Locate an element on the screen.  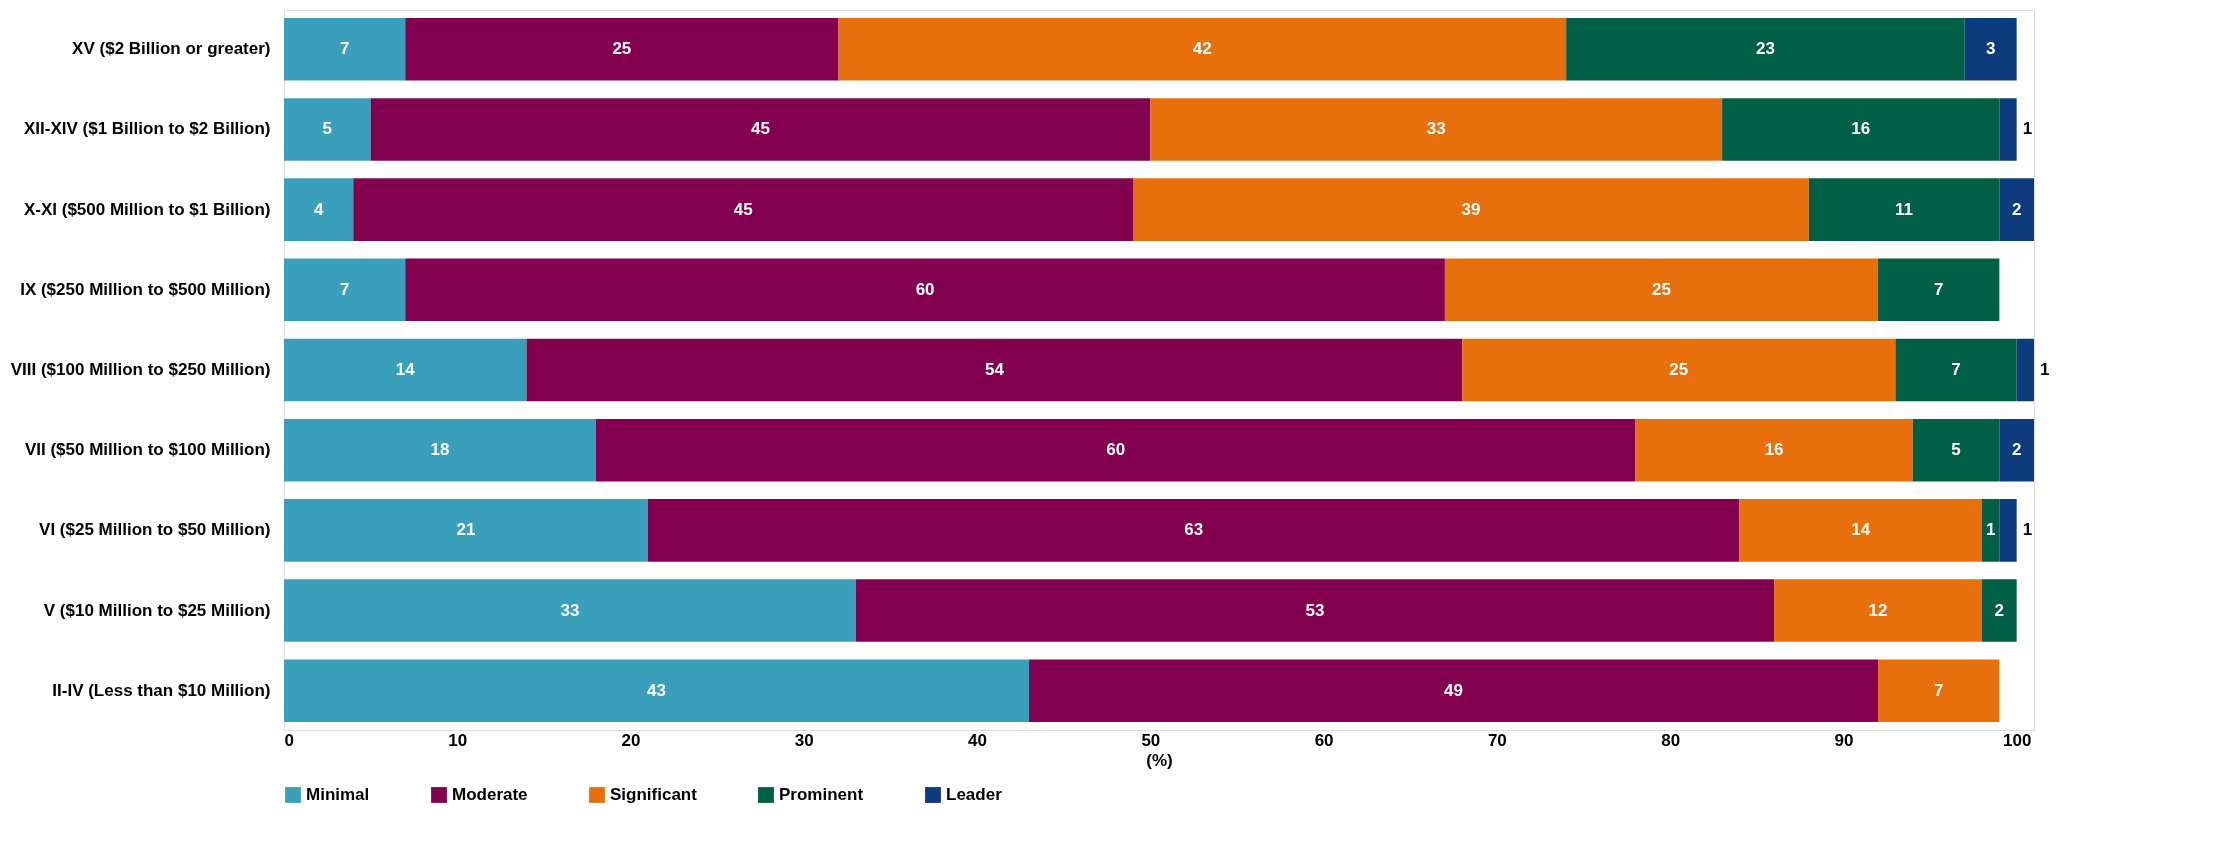
y-tick-label: VII ($50 Million to $100 Million) is located at coordinates (147, 450).